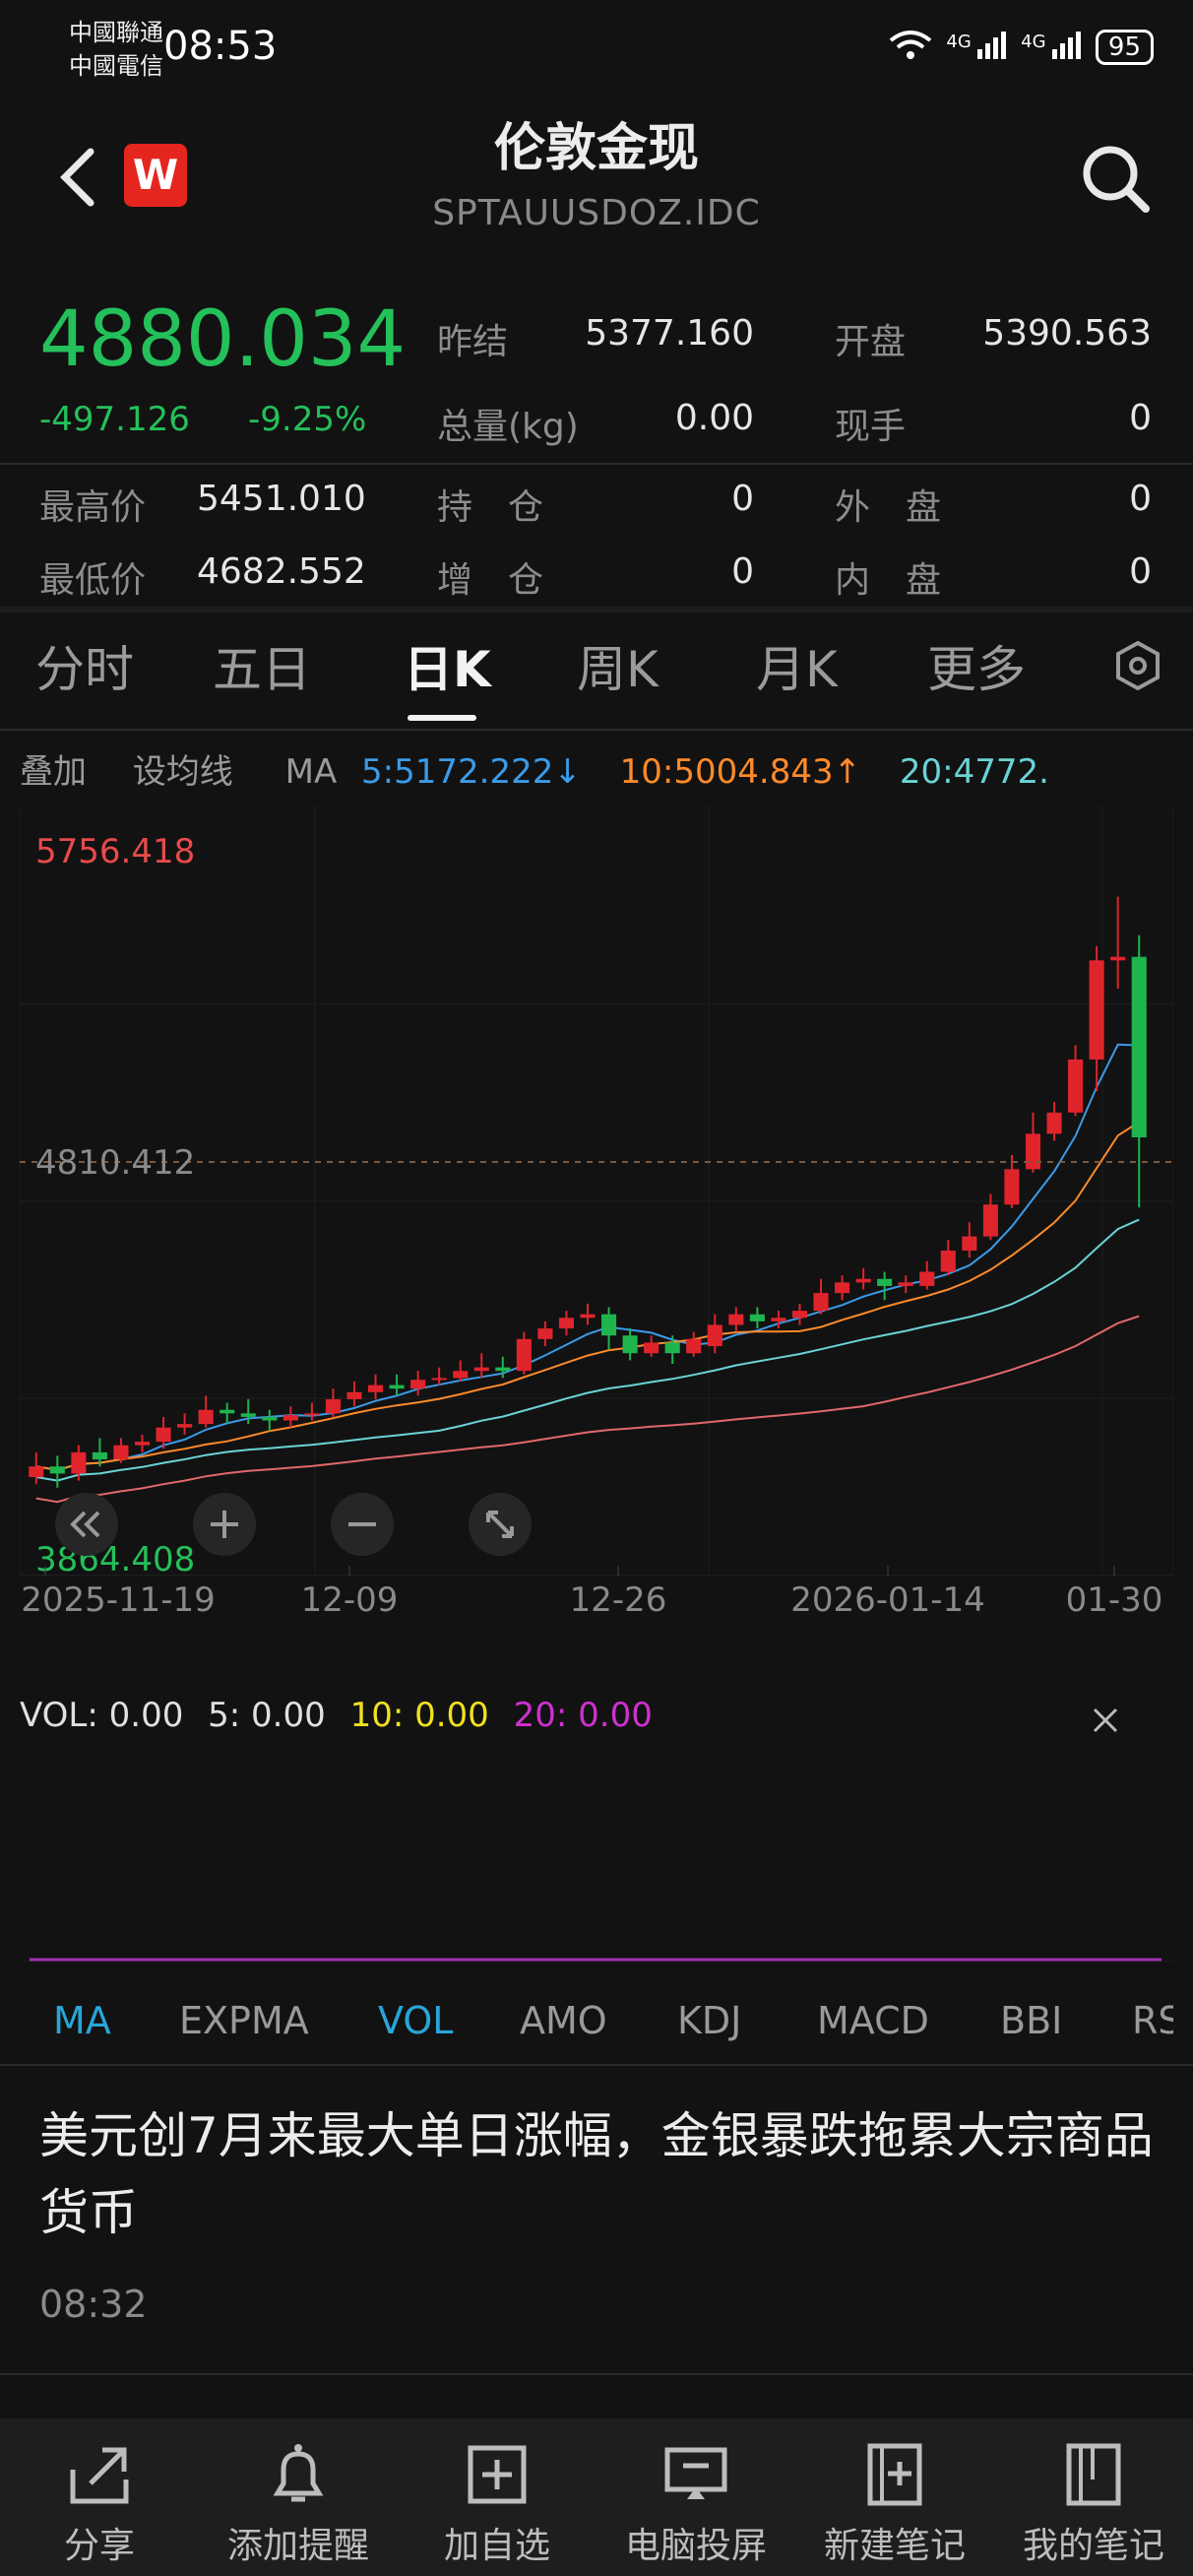 This screenshot has width=1193, height=2576. I want to click on volume-label: 总量(kg), so click(508, 427).